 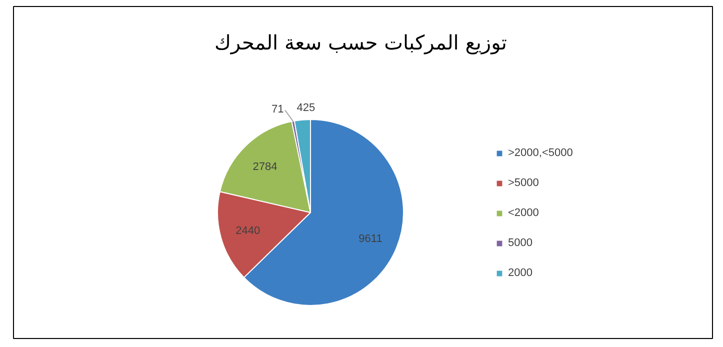 What do you see at coordinates (523, 183) in the screenshot?
I see `legend-label: >5000` at bounding box center [523, 183].